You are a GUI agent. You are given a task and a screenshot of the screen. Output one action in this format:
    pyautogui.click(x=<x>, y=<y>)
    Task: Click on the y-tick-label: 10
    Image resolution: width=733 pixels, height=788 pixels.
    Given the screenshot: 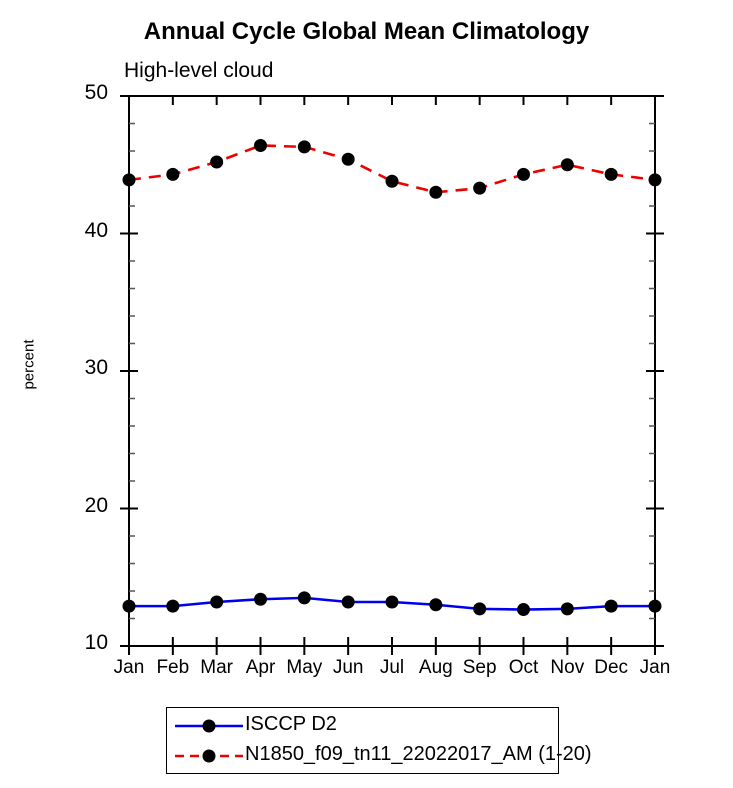 What is the action you would take?
    pyautogui.click(x=96, y=642)
    